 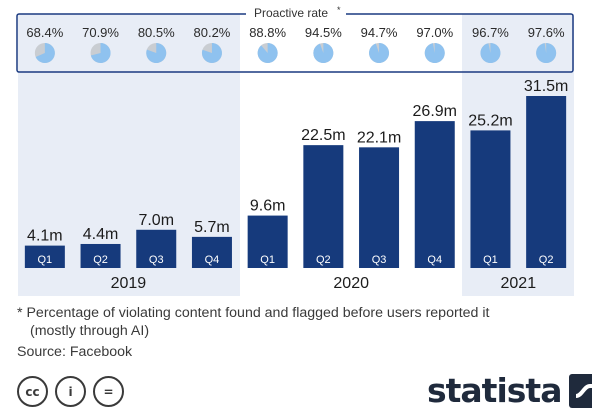 What do you see at coordinates (546, 32) in the screenshot?
I see `proactive-rate-value: 97.6%` at bounding box center [546, 32].